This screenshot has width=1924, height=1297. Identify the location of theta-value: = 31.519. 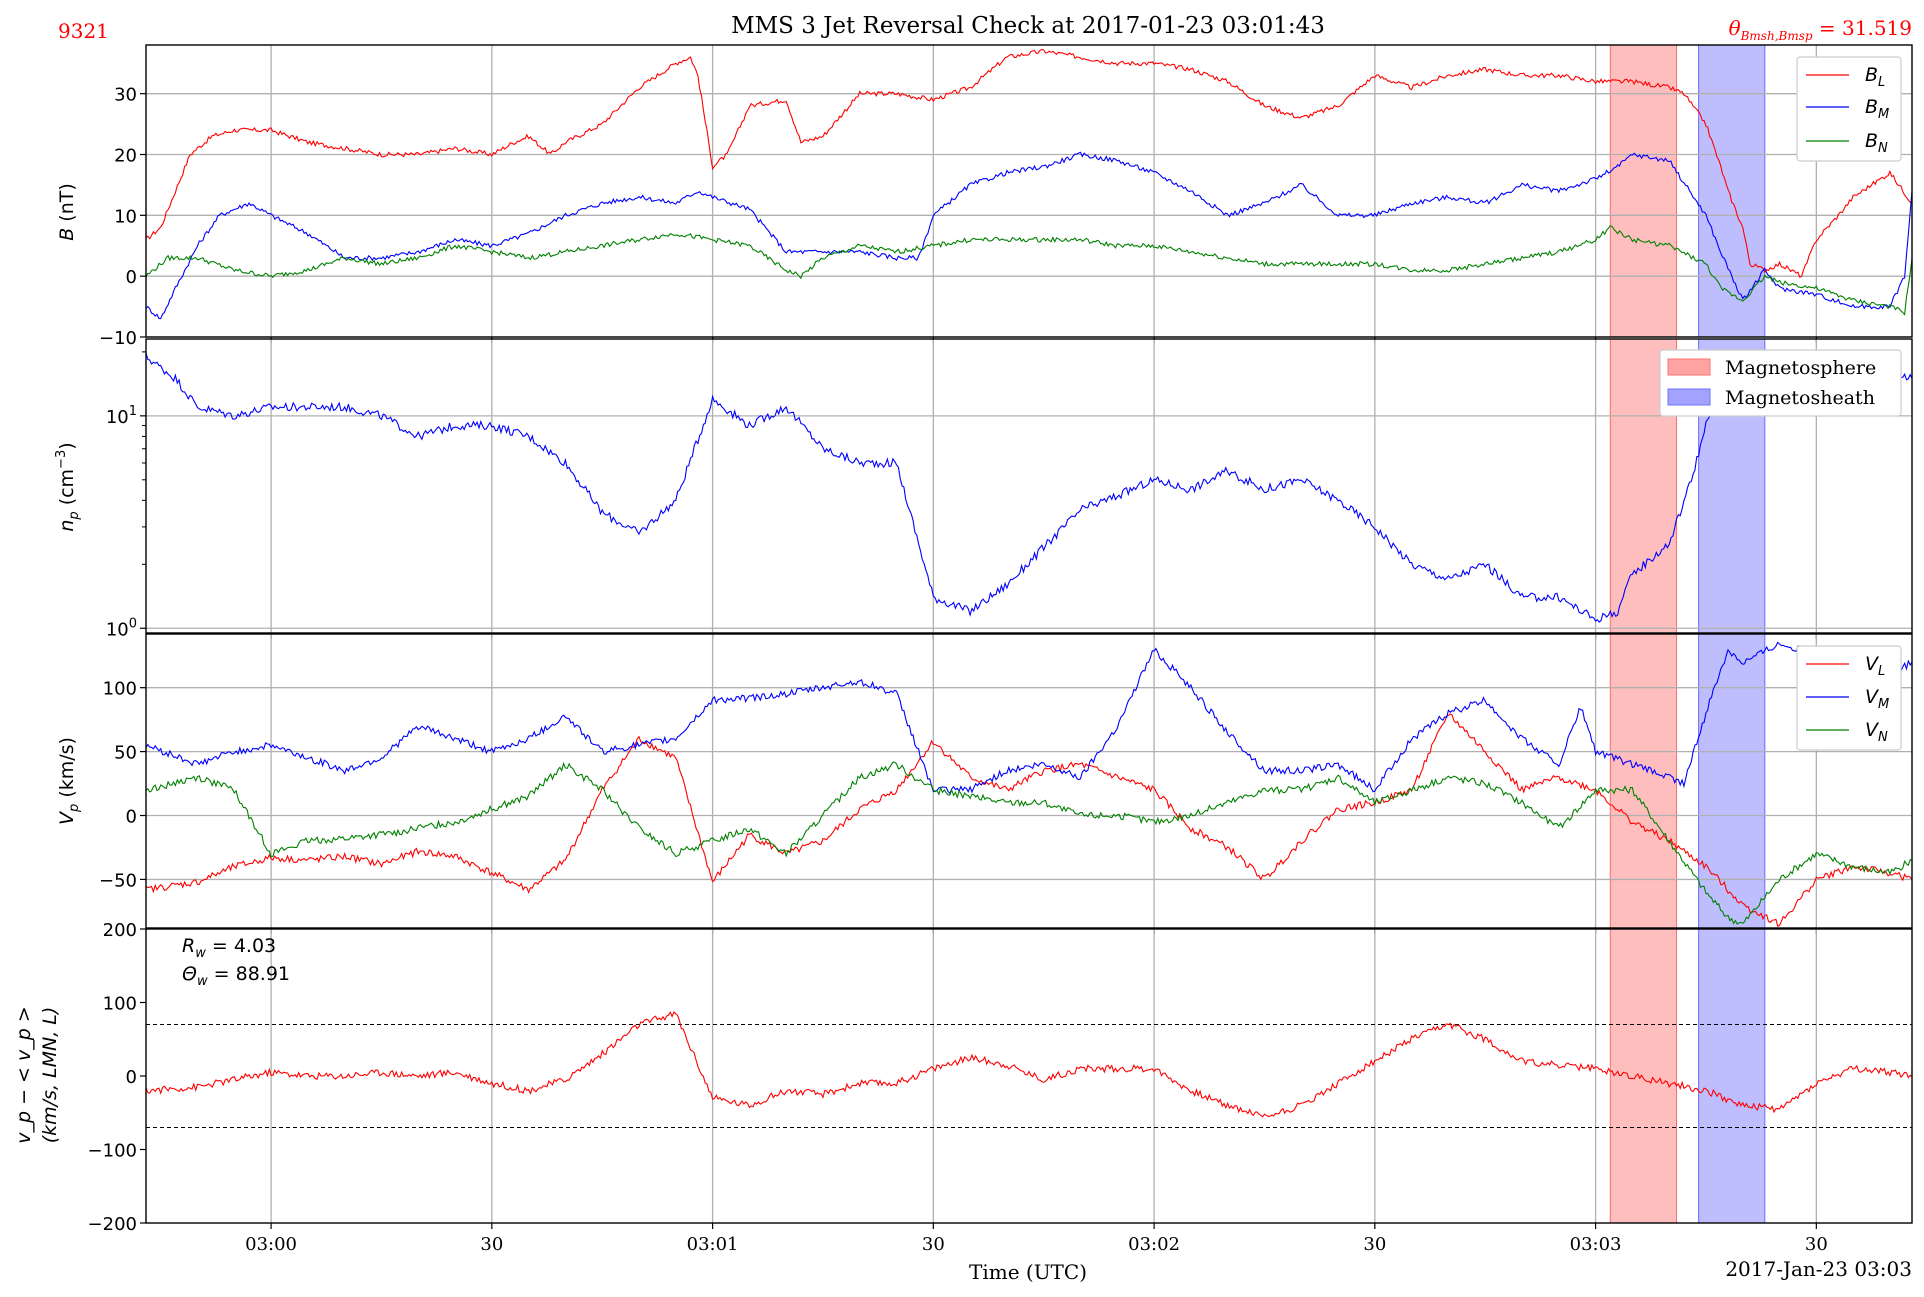
(1862, 28).